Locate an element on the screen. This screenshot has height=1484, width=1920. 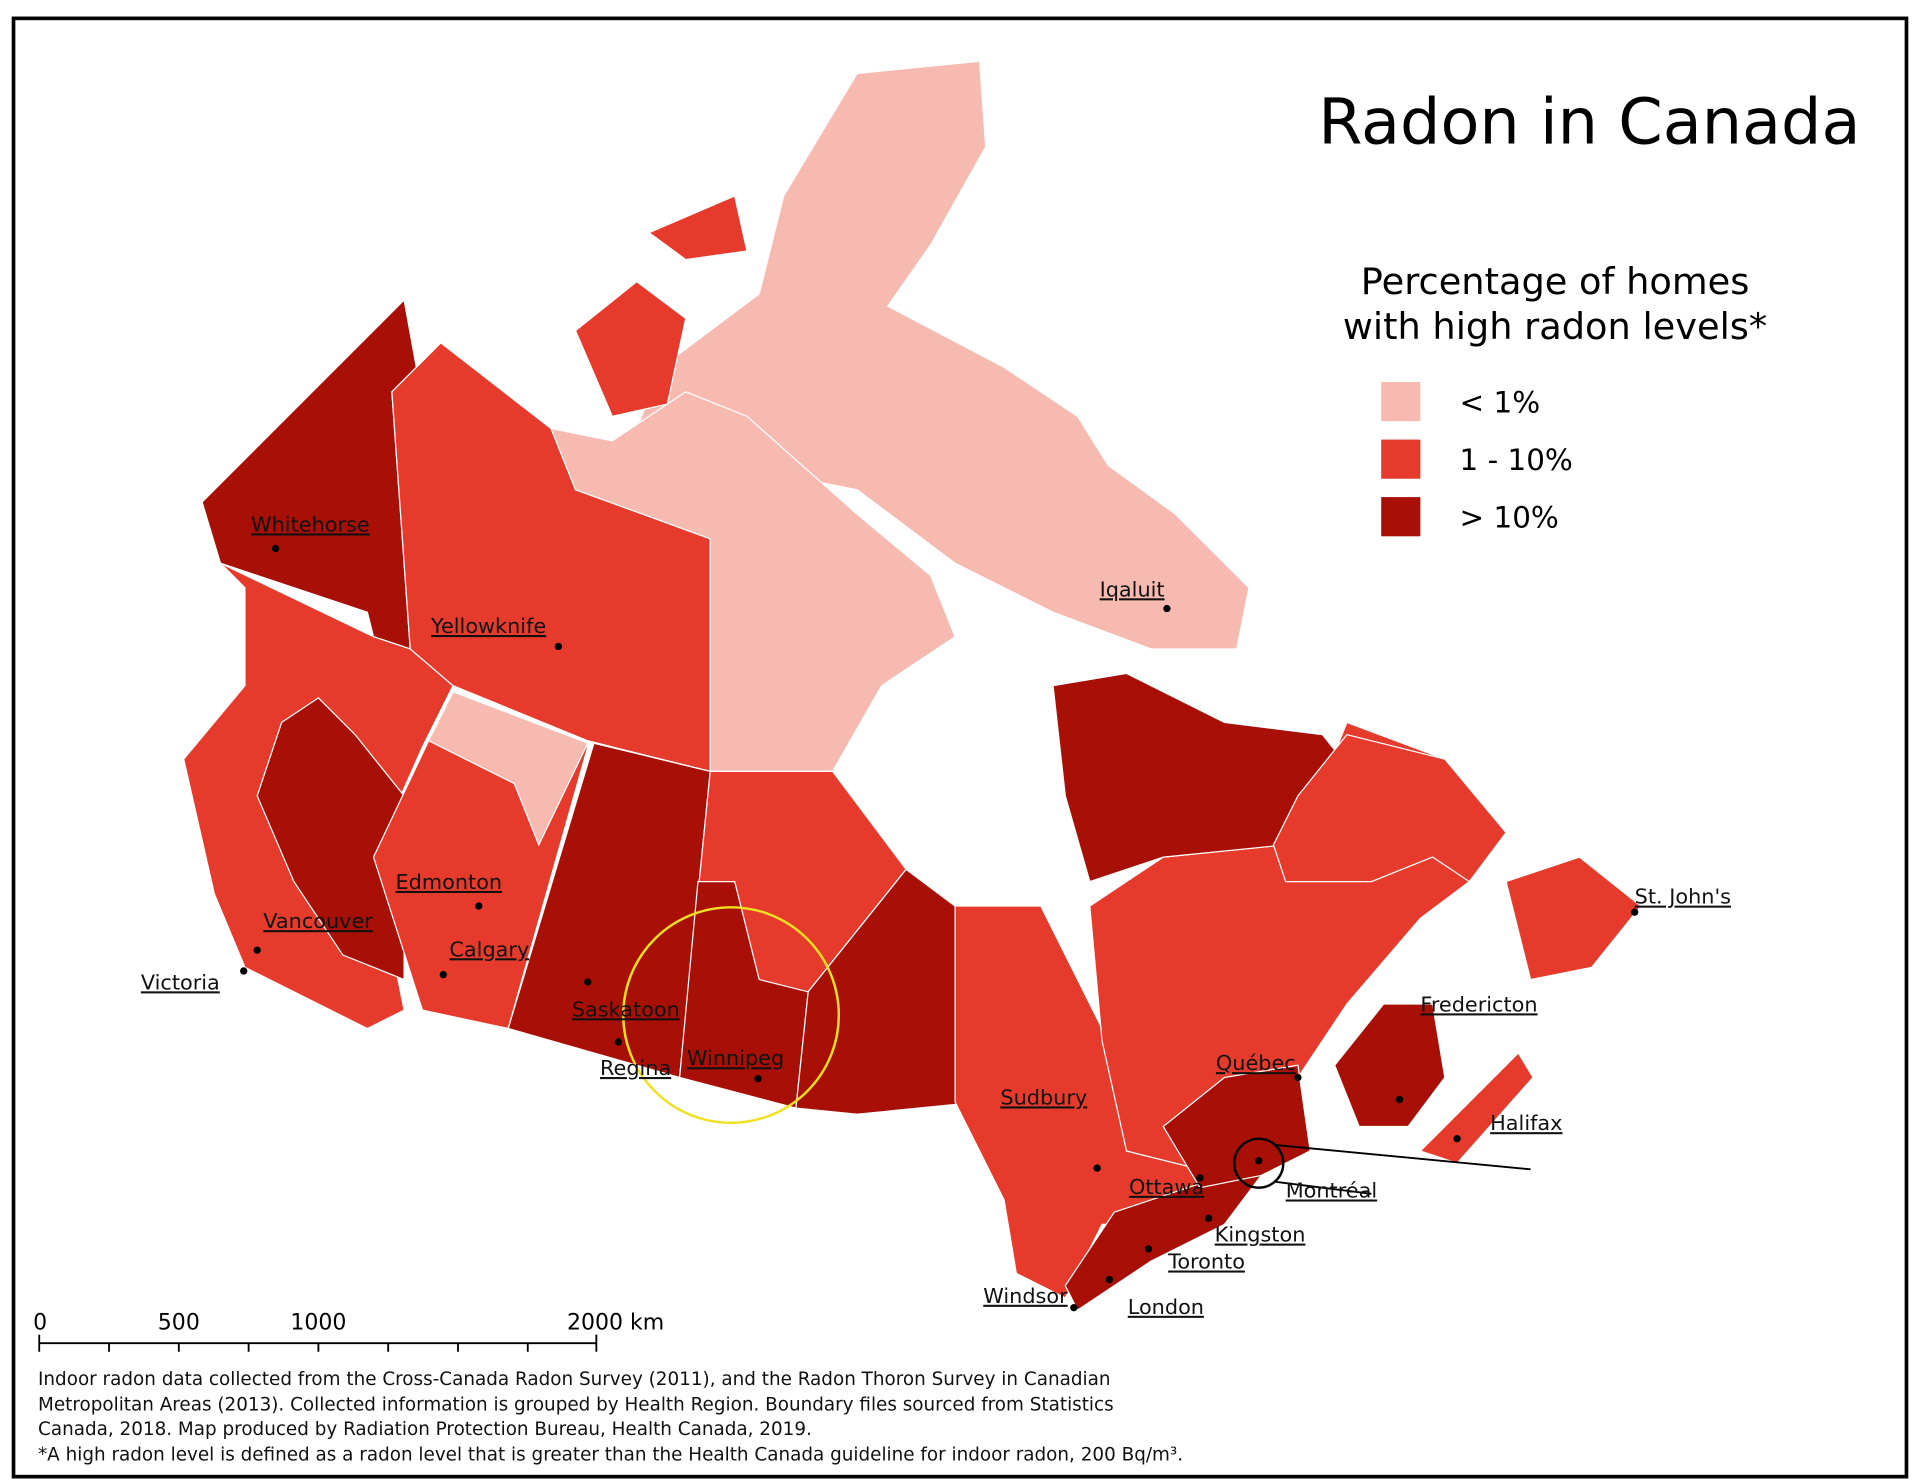
legend-label: > 10% is located at coordinates (1509, 518).